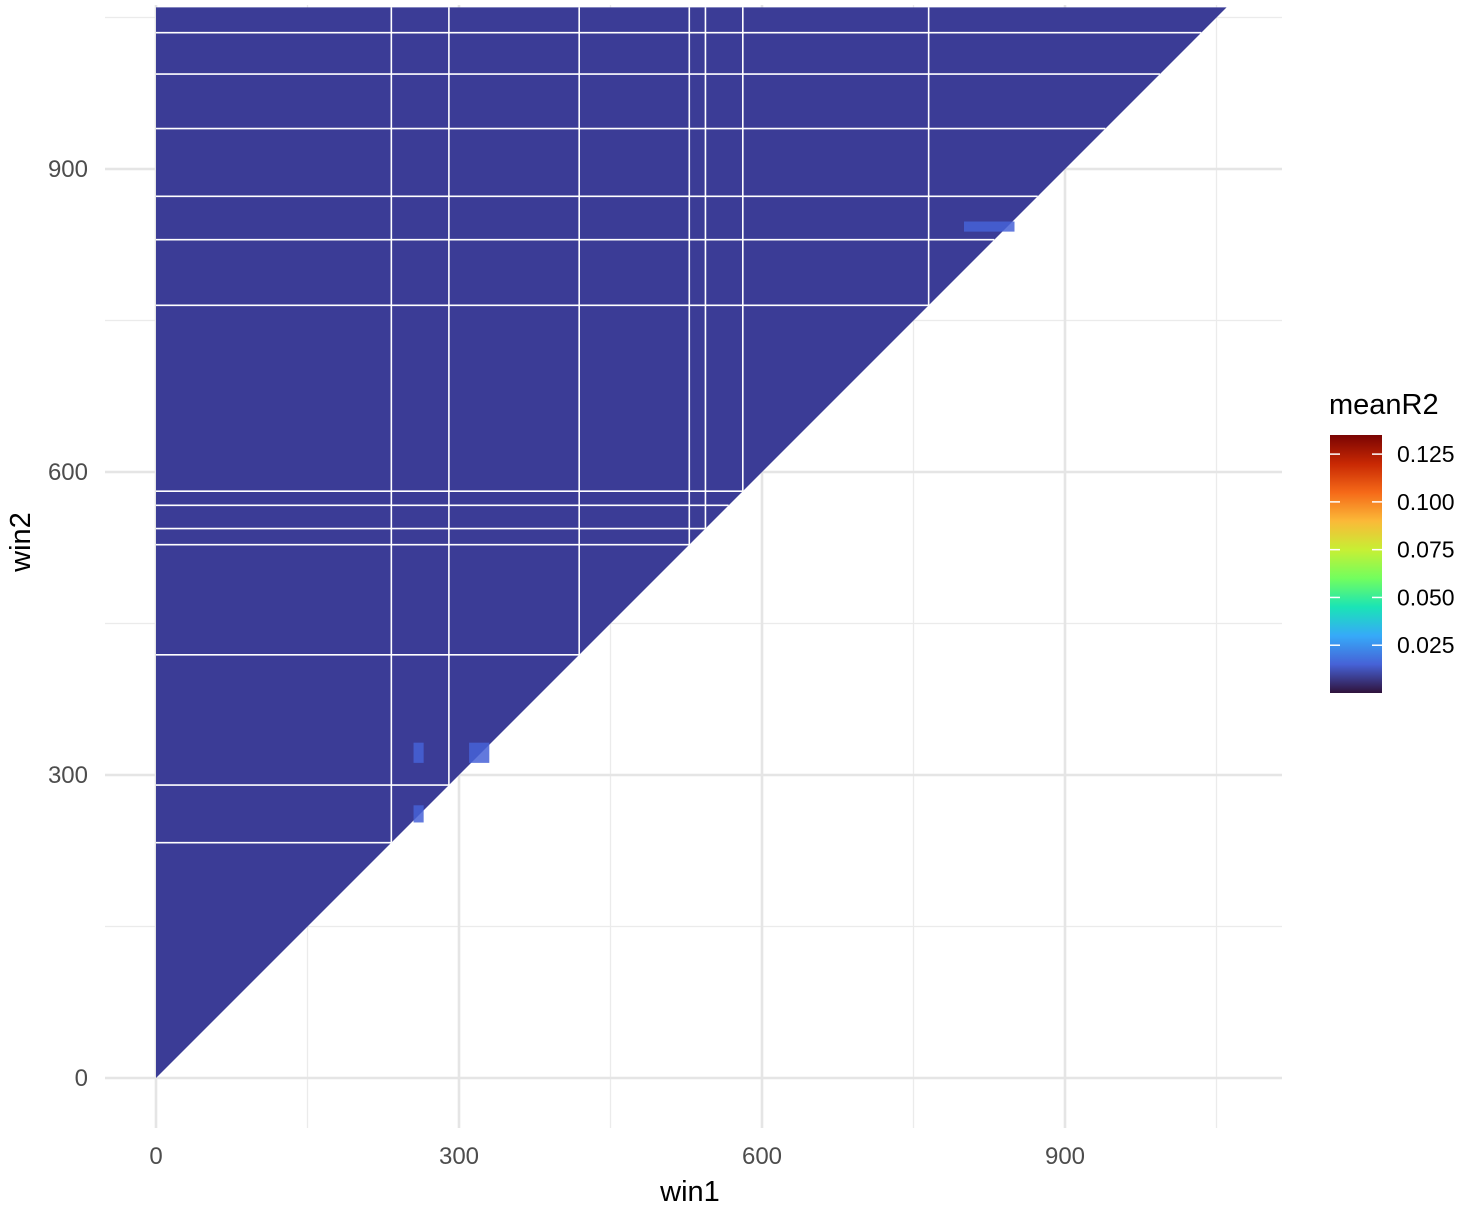  I want to click on y-tick-label: 0, so click(81, 1078).